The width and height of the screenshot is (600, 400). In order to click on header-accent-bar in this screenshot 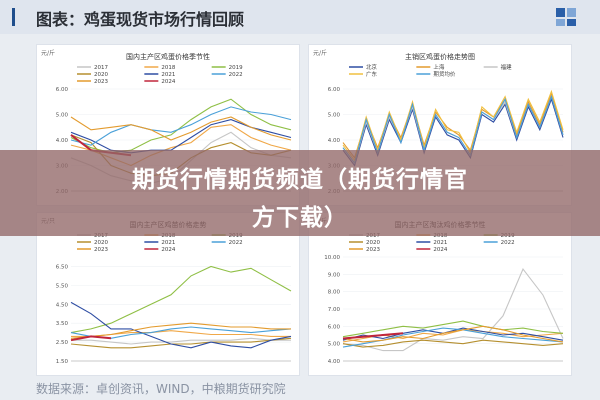, I will do `click(13, 17)`.